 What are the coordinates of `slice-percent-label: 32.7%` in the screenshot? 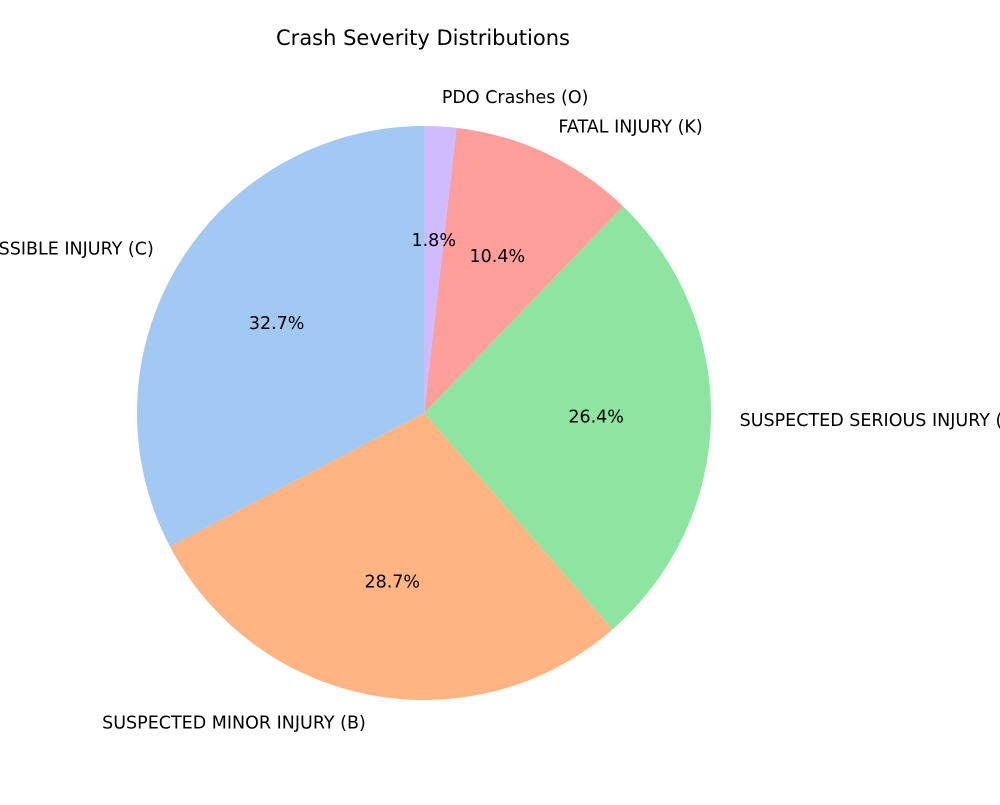 It's located at (277, 324).